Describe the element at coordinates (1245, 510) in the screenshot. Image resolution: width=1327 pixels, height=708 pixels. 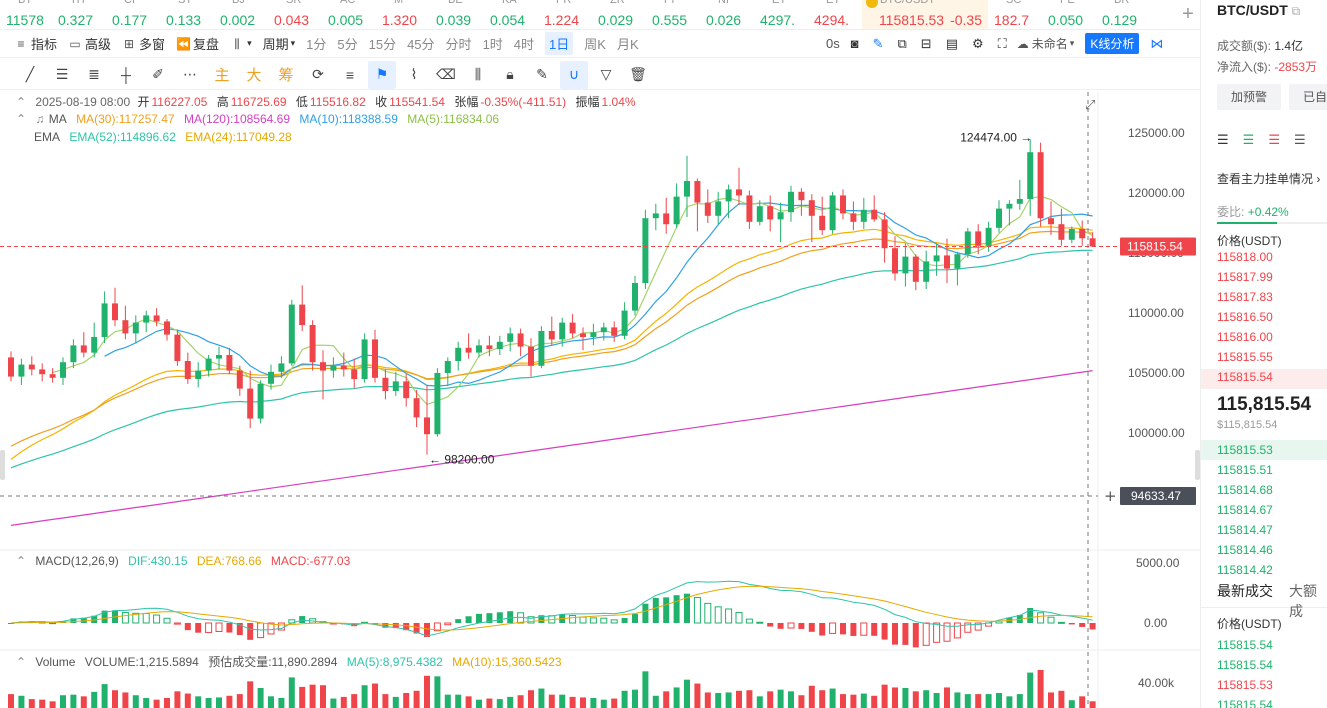
I see `bid-row: 115814.67` at that location.